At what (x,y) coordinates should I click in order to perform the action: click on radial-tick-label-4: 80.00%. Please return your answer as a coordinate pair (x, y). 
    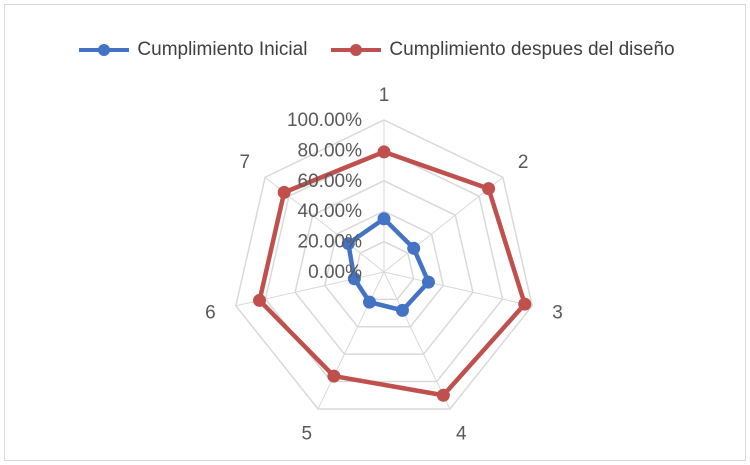
    Looking at the image, I should click on (330, 150).